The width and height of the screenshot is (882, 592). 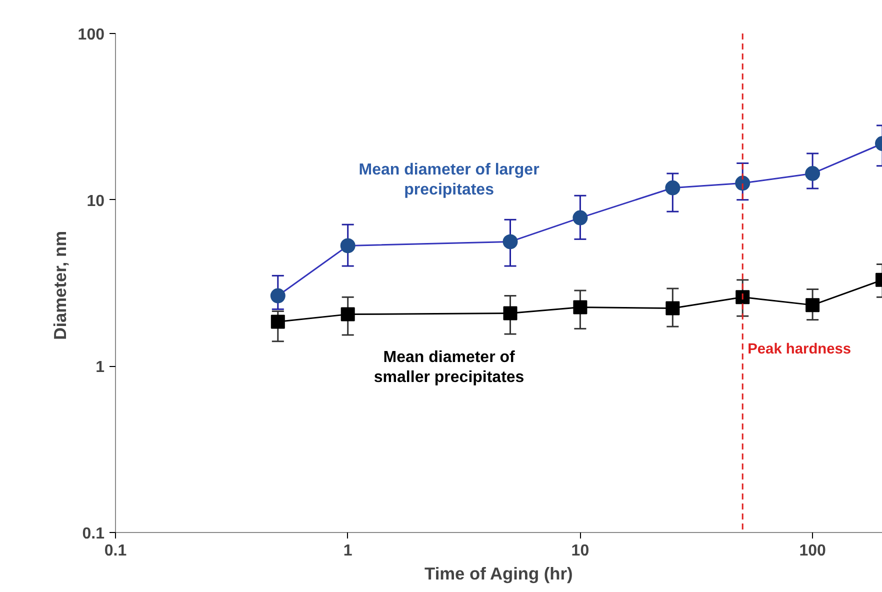 I want to click on y-tick-label: 0.1, so click(x=93, y=534).